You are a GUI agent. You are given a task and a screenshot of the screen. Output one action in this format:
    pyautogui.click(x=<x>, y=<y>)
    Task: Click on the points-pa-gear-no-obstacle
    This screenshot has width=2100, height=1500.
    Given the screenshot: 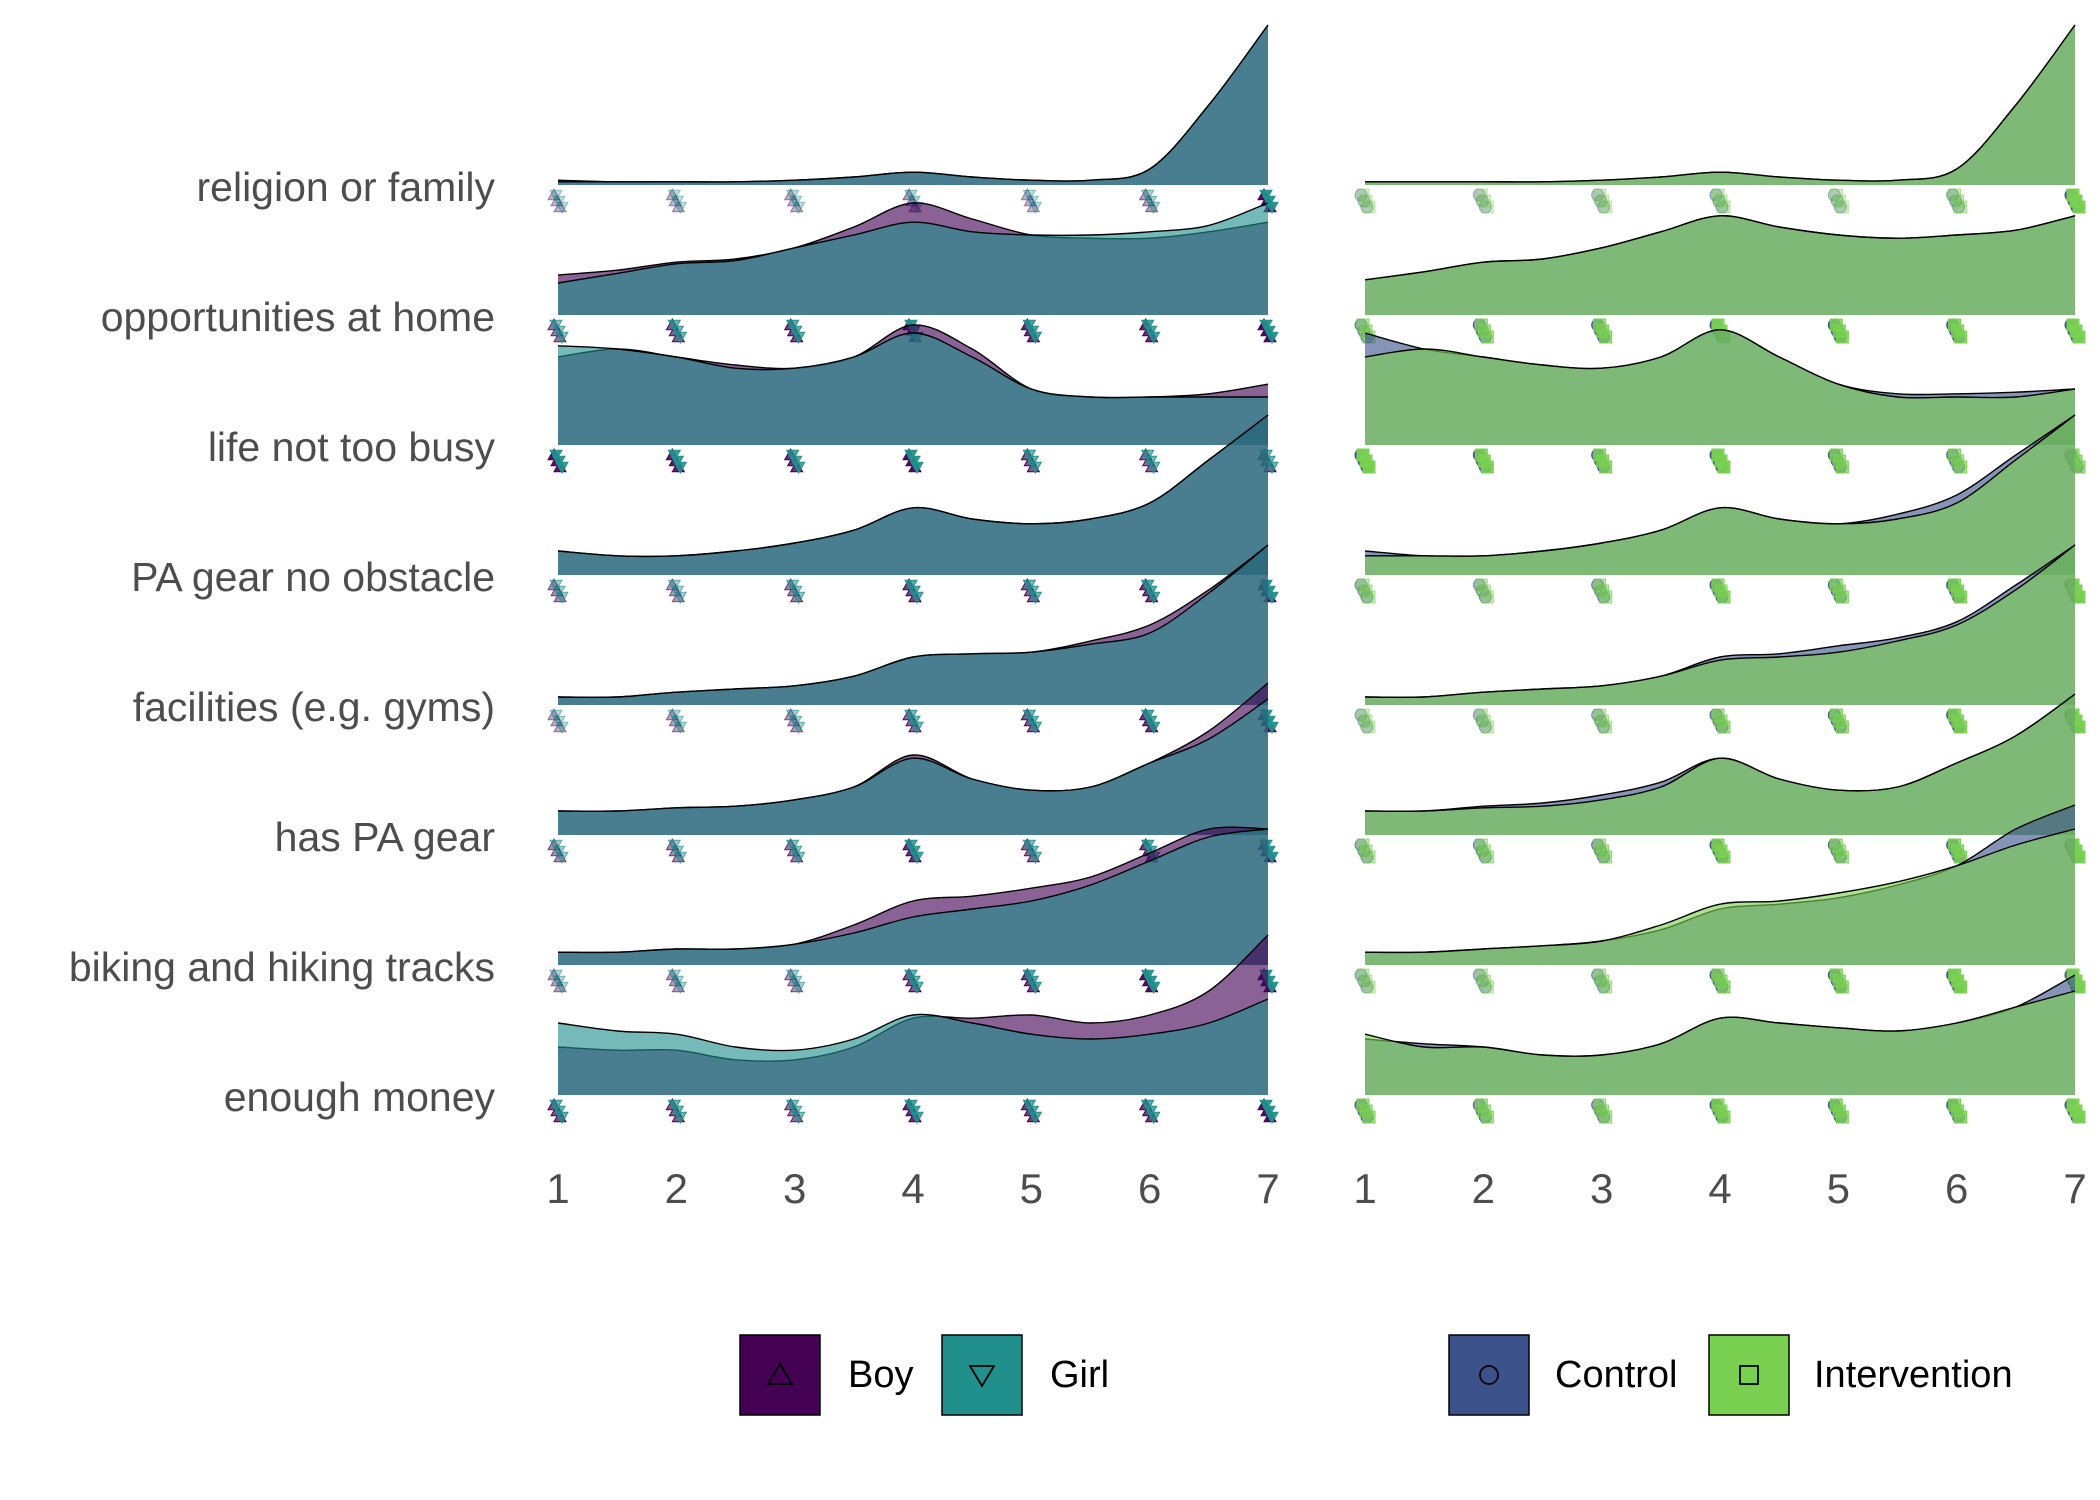 What is the action you would take?
    pyautogui.click(x=1720, y=591)
    